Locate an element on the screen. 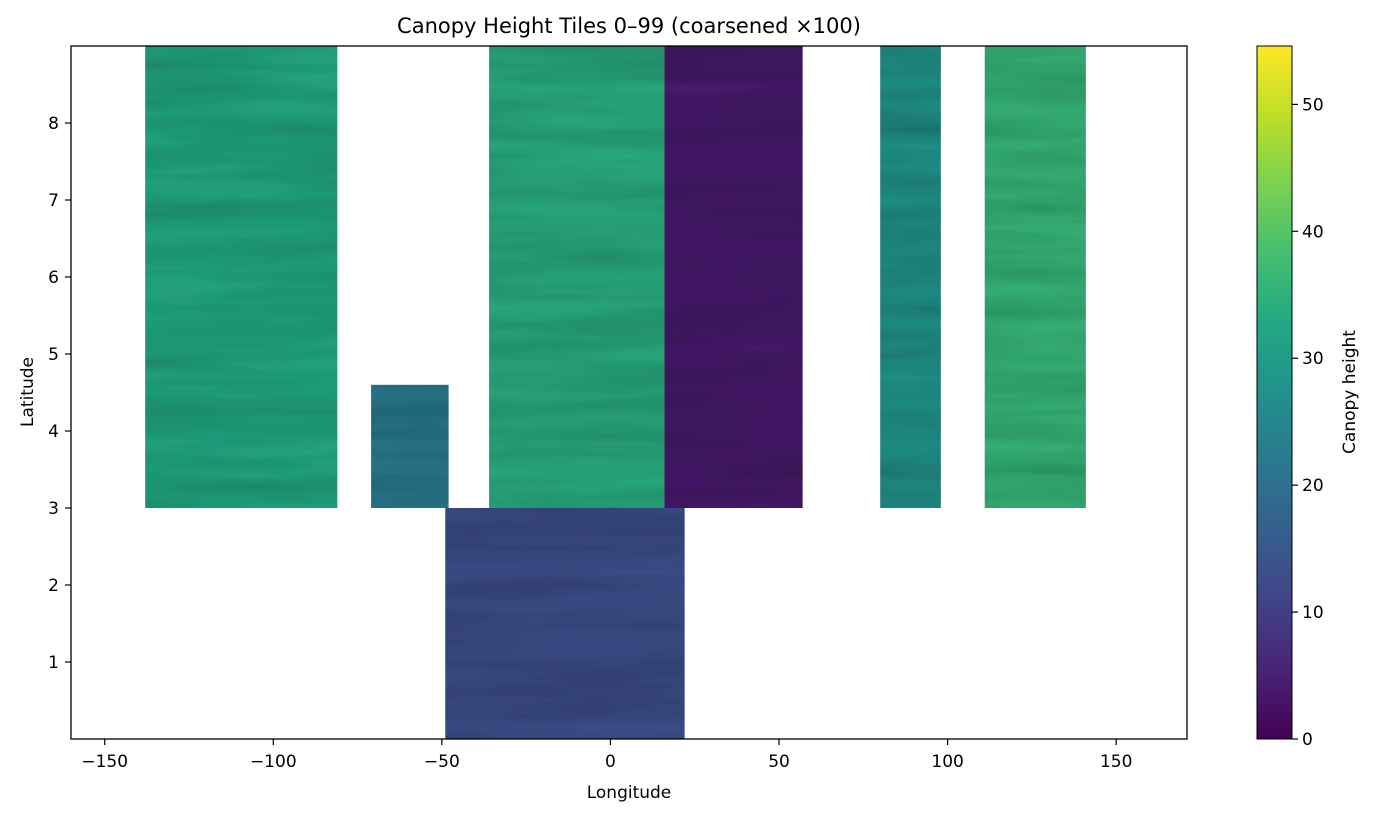 Image resolution: width=1375 pixels, height=817 pixels. x-tick-label: −150 is located at coordinates (104, 762).